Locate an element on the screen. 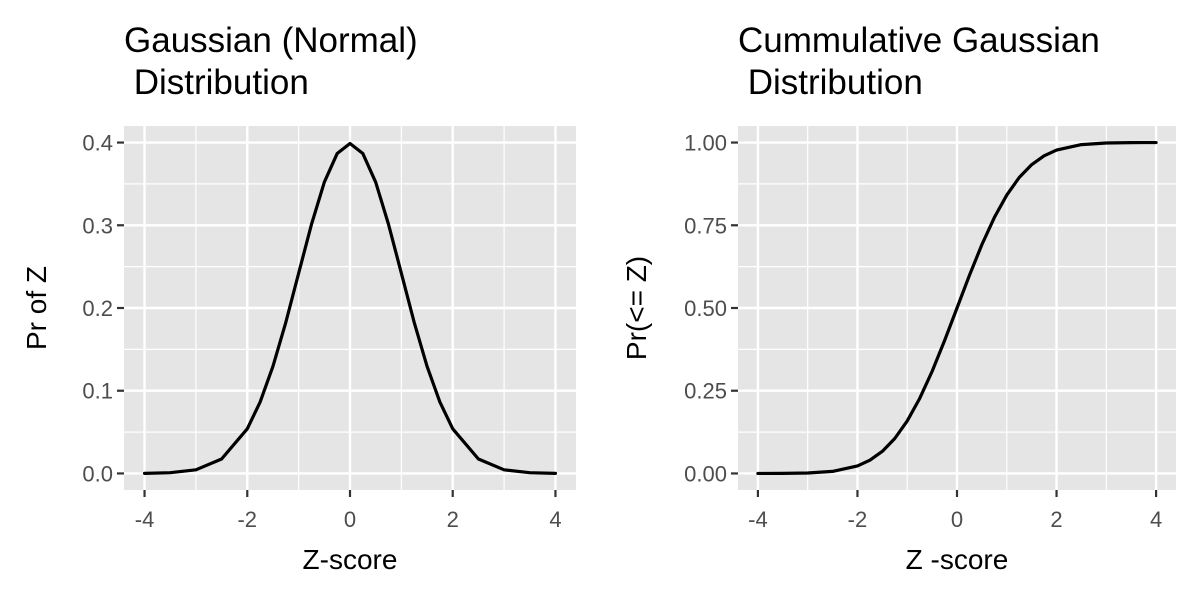  y-tick-label: 0.0 is located at coordinates (97, 473).